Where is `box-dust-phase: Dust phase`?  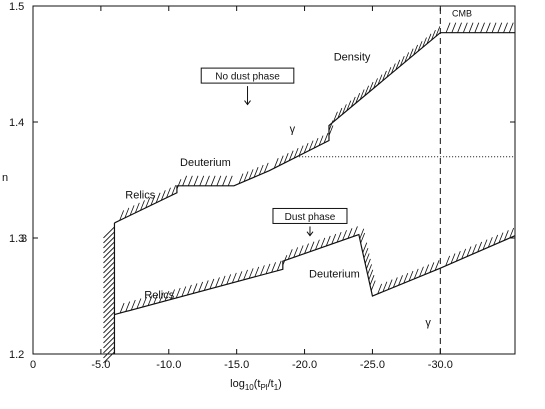
box-dust-phase: Dust phase is located at coordinates (310, 222).